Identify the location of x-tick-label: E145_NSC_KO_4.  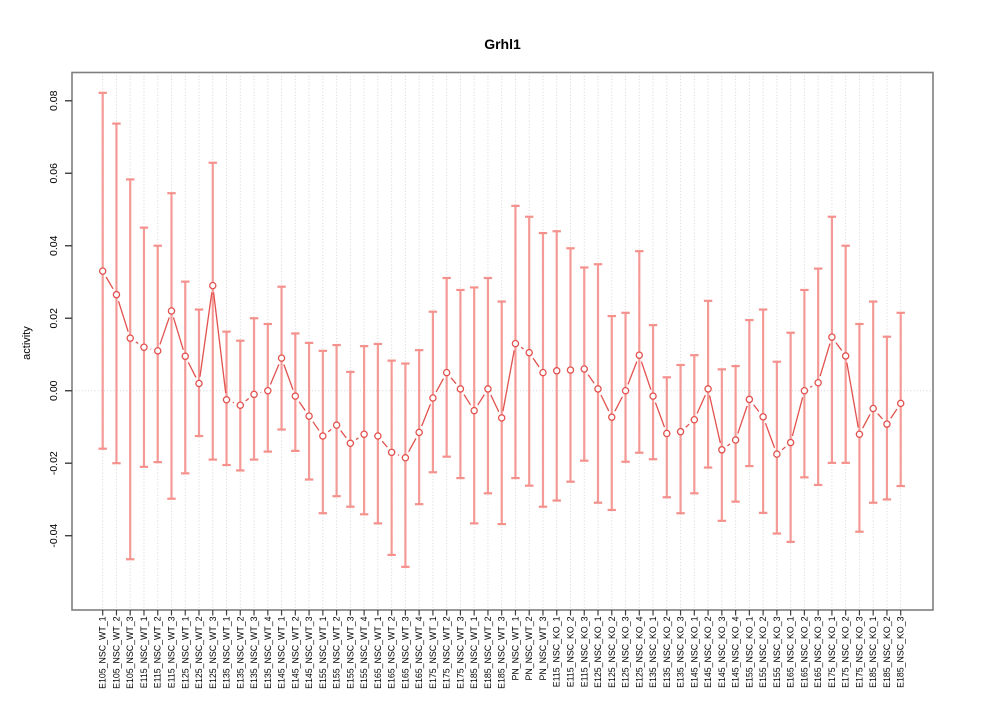
(736, 652).